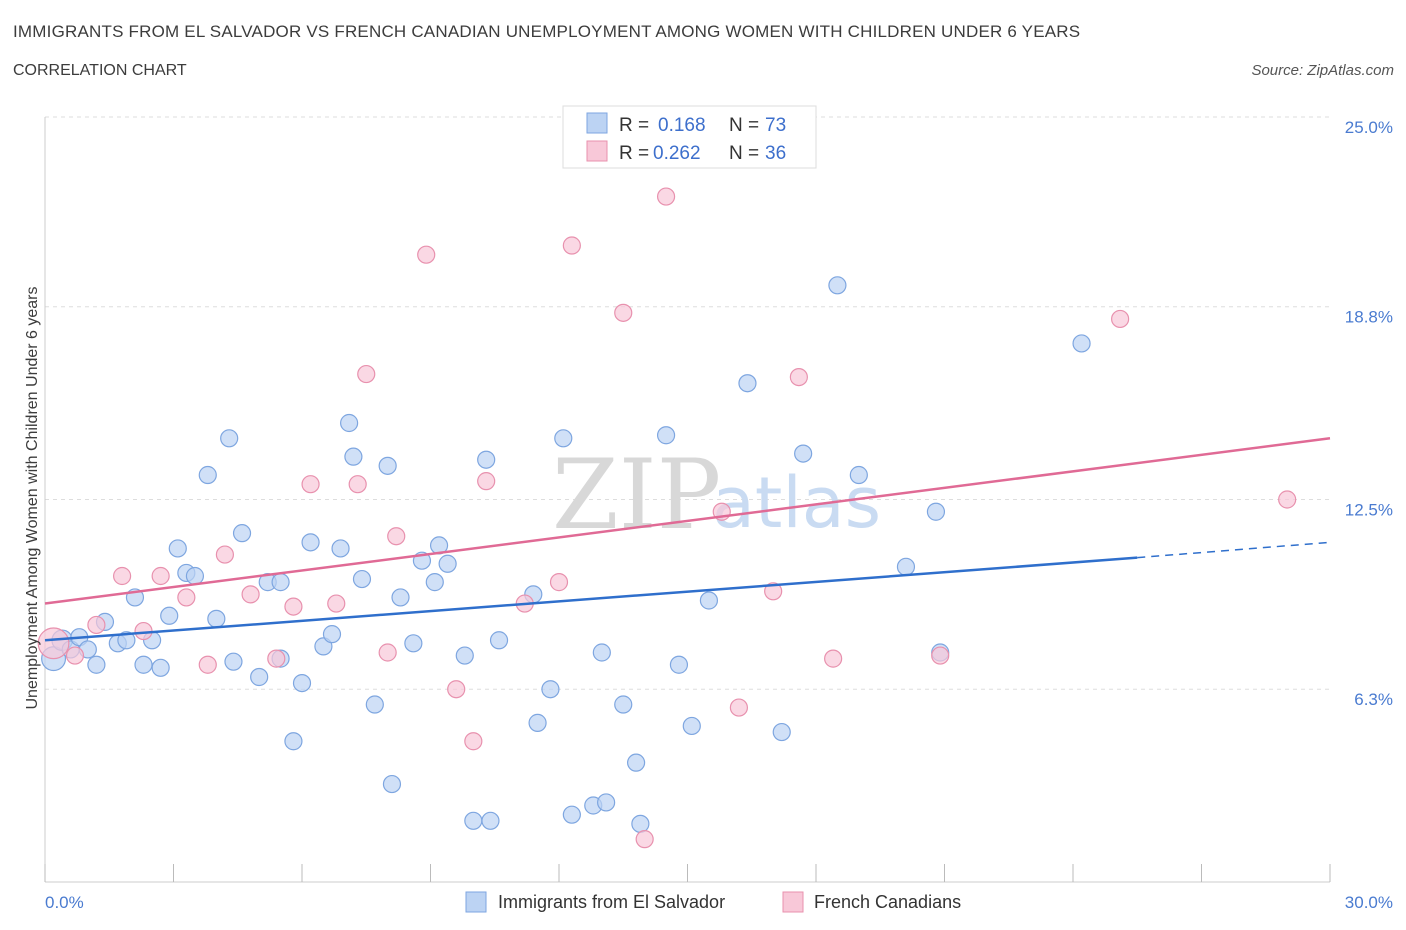 The image size is (1406, 930). What do you see at coordinates (744, 125) in the screenshot?
I see `legend-n-label-blue: N =` at bounding box center [744, 125].